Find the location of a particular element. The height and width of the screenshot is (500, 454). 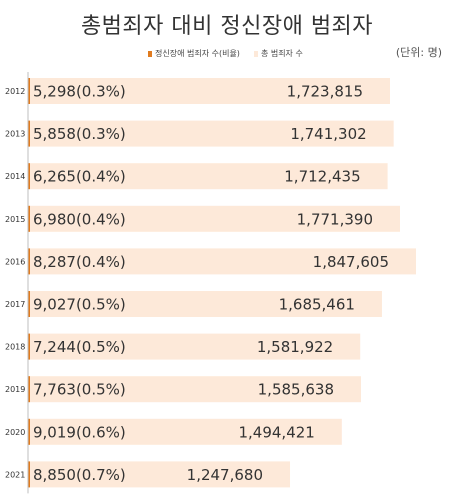

ratio-label: 6,980(0.4%) is located at coordinates (79, 219).